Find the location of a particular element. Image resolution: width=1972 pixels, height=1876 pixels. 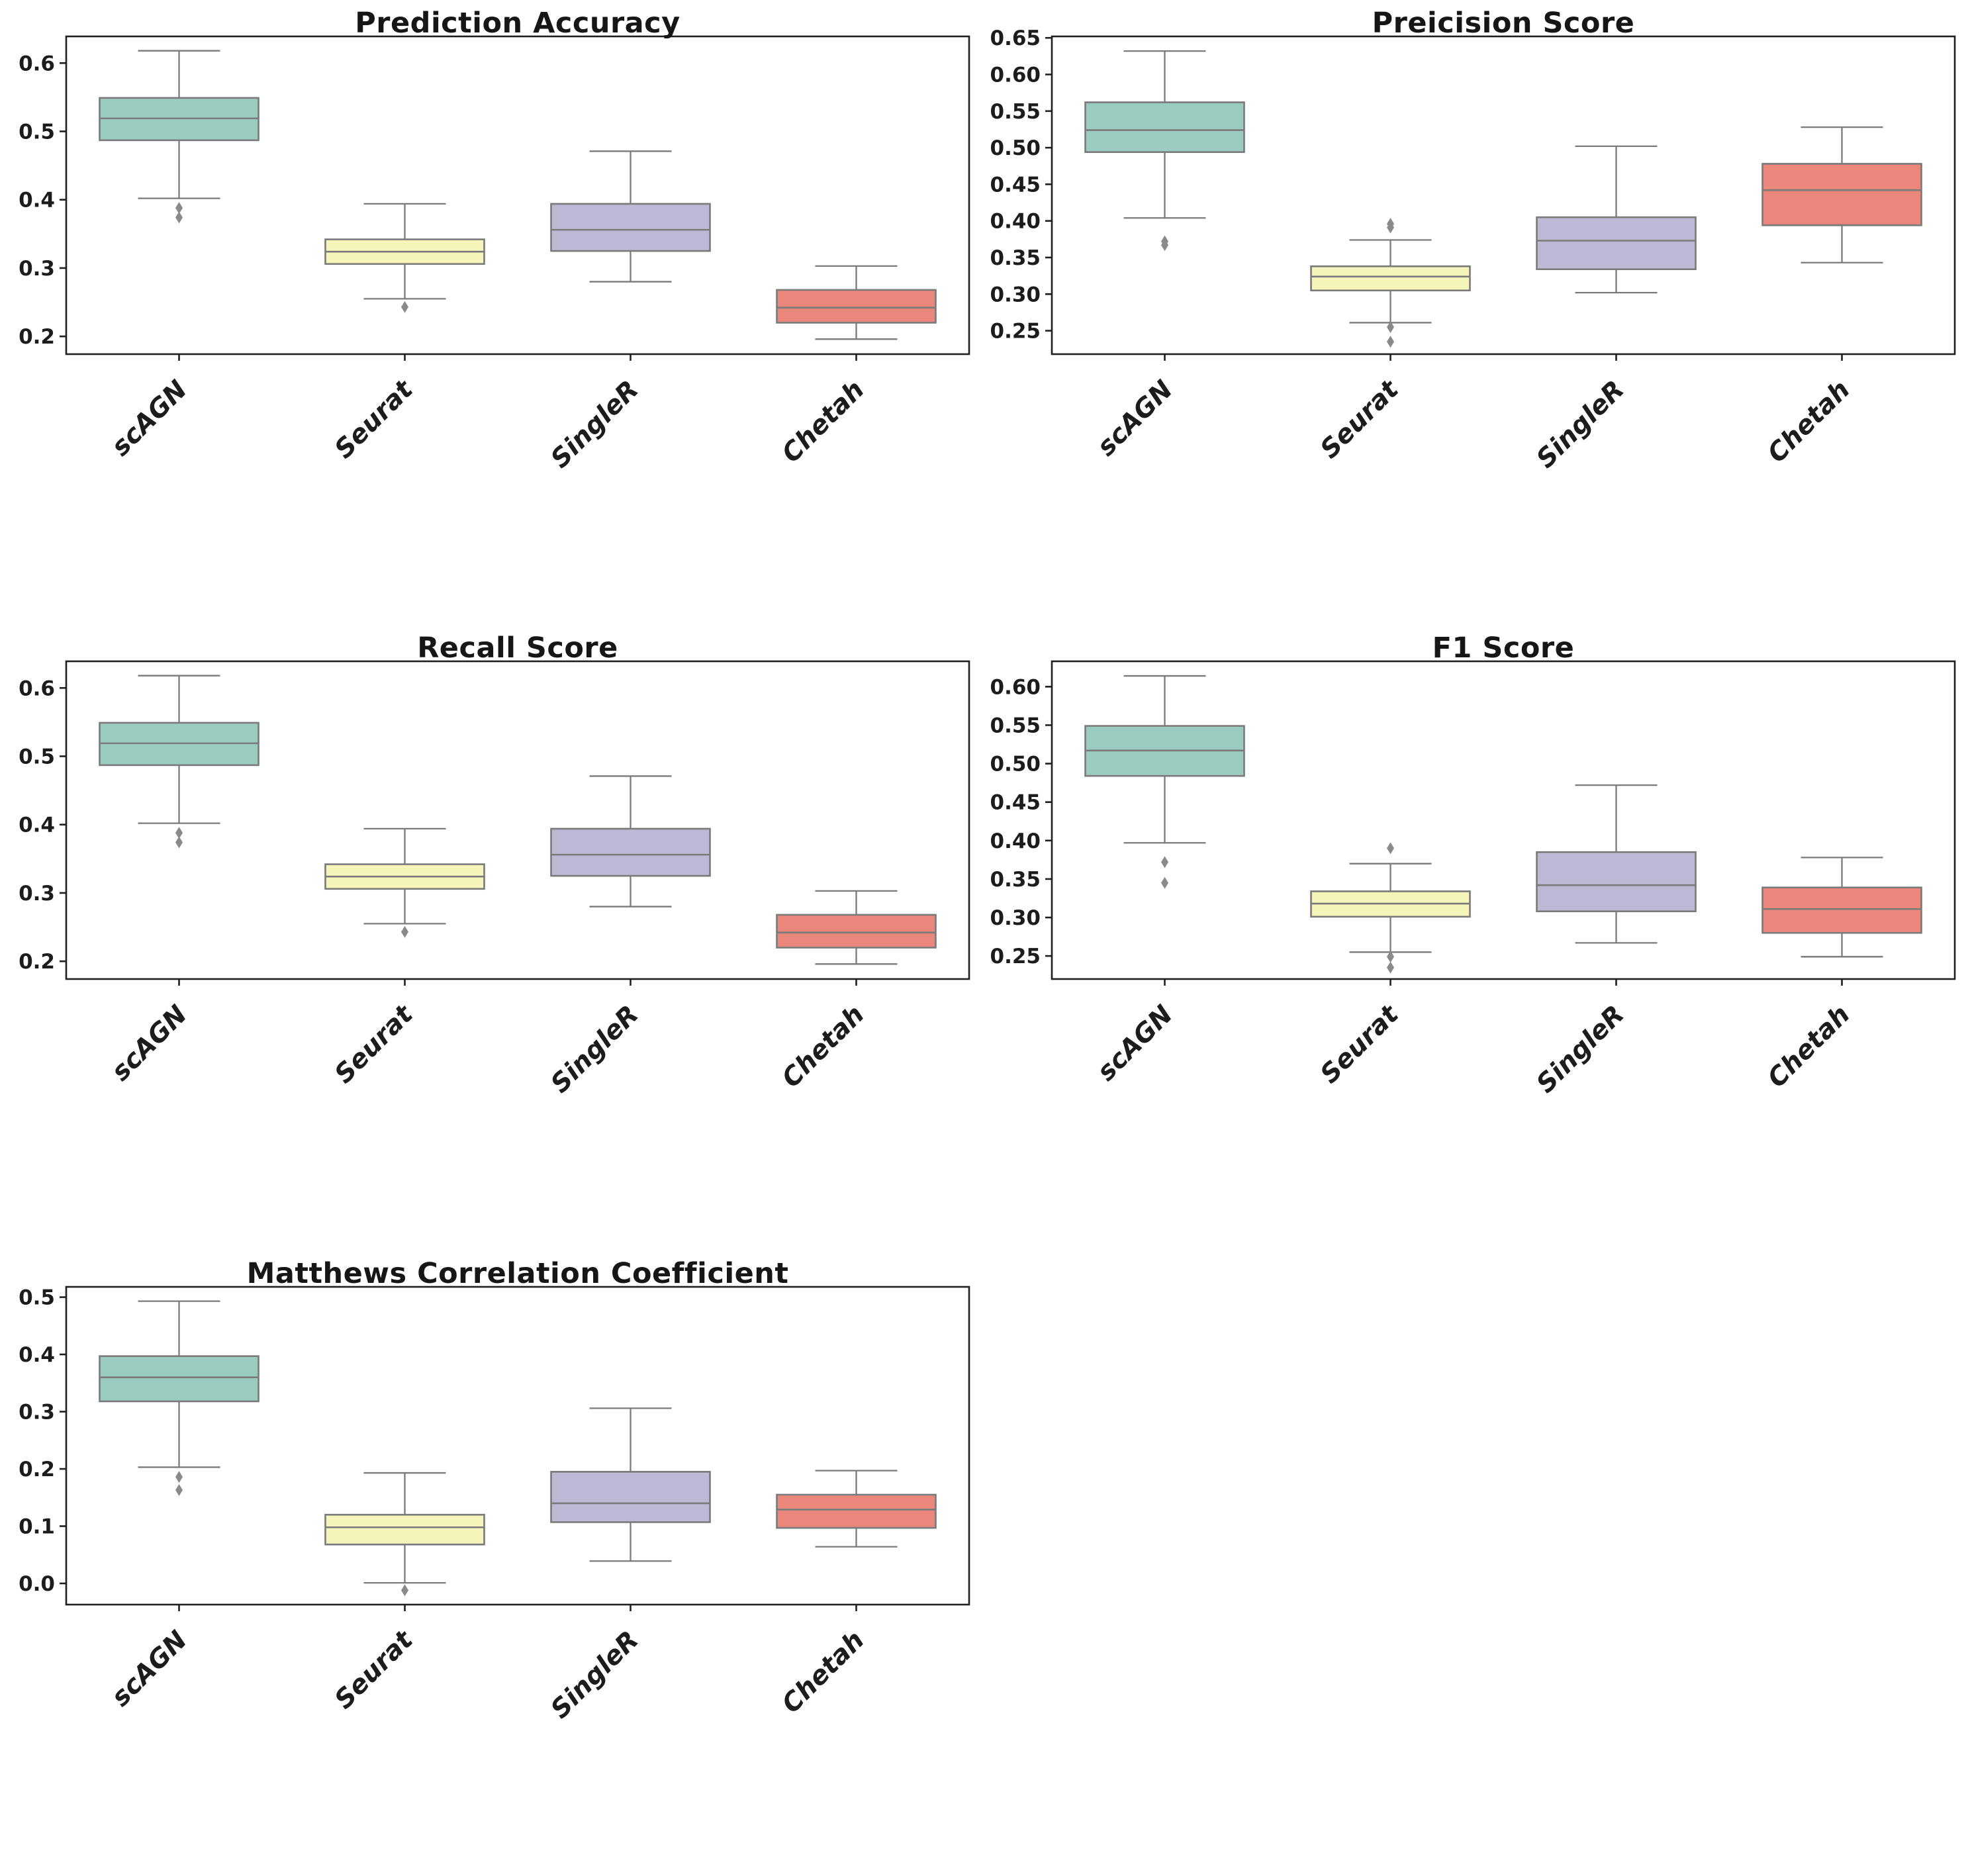

y-tick-label: 0.50 is located at coordinates (1016, 148).